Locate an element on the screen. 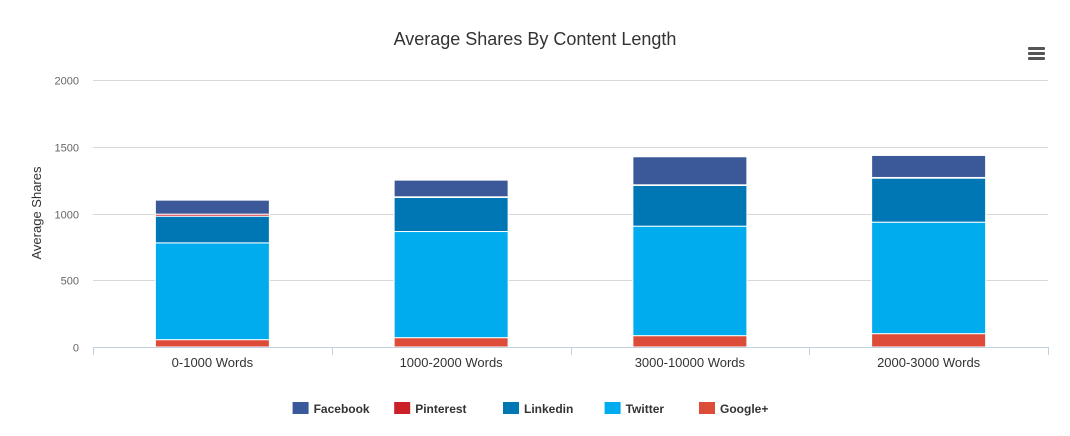 The width and height of the screenshot is (1070, 436). x-tick-label: 0-1000 Words is located at coordinates (213, 362).